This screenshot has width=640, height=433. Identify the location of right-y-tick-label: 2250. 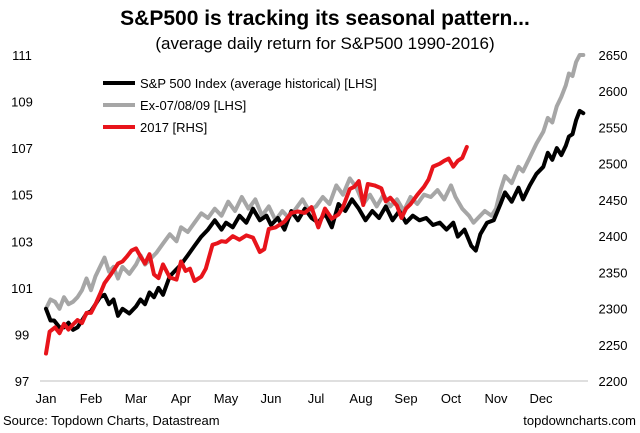
(613, 345).